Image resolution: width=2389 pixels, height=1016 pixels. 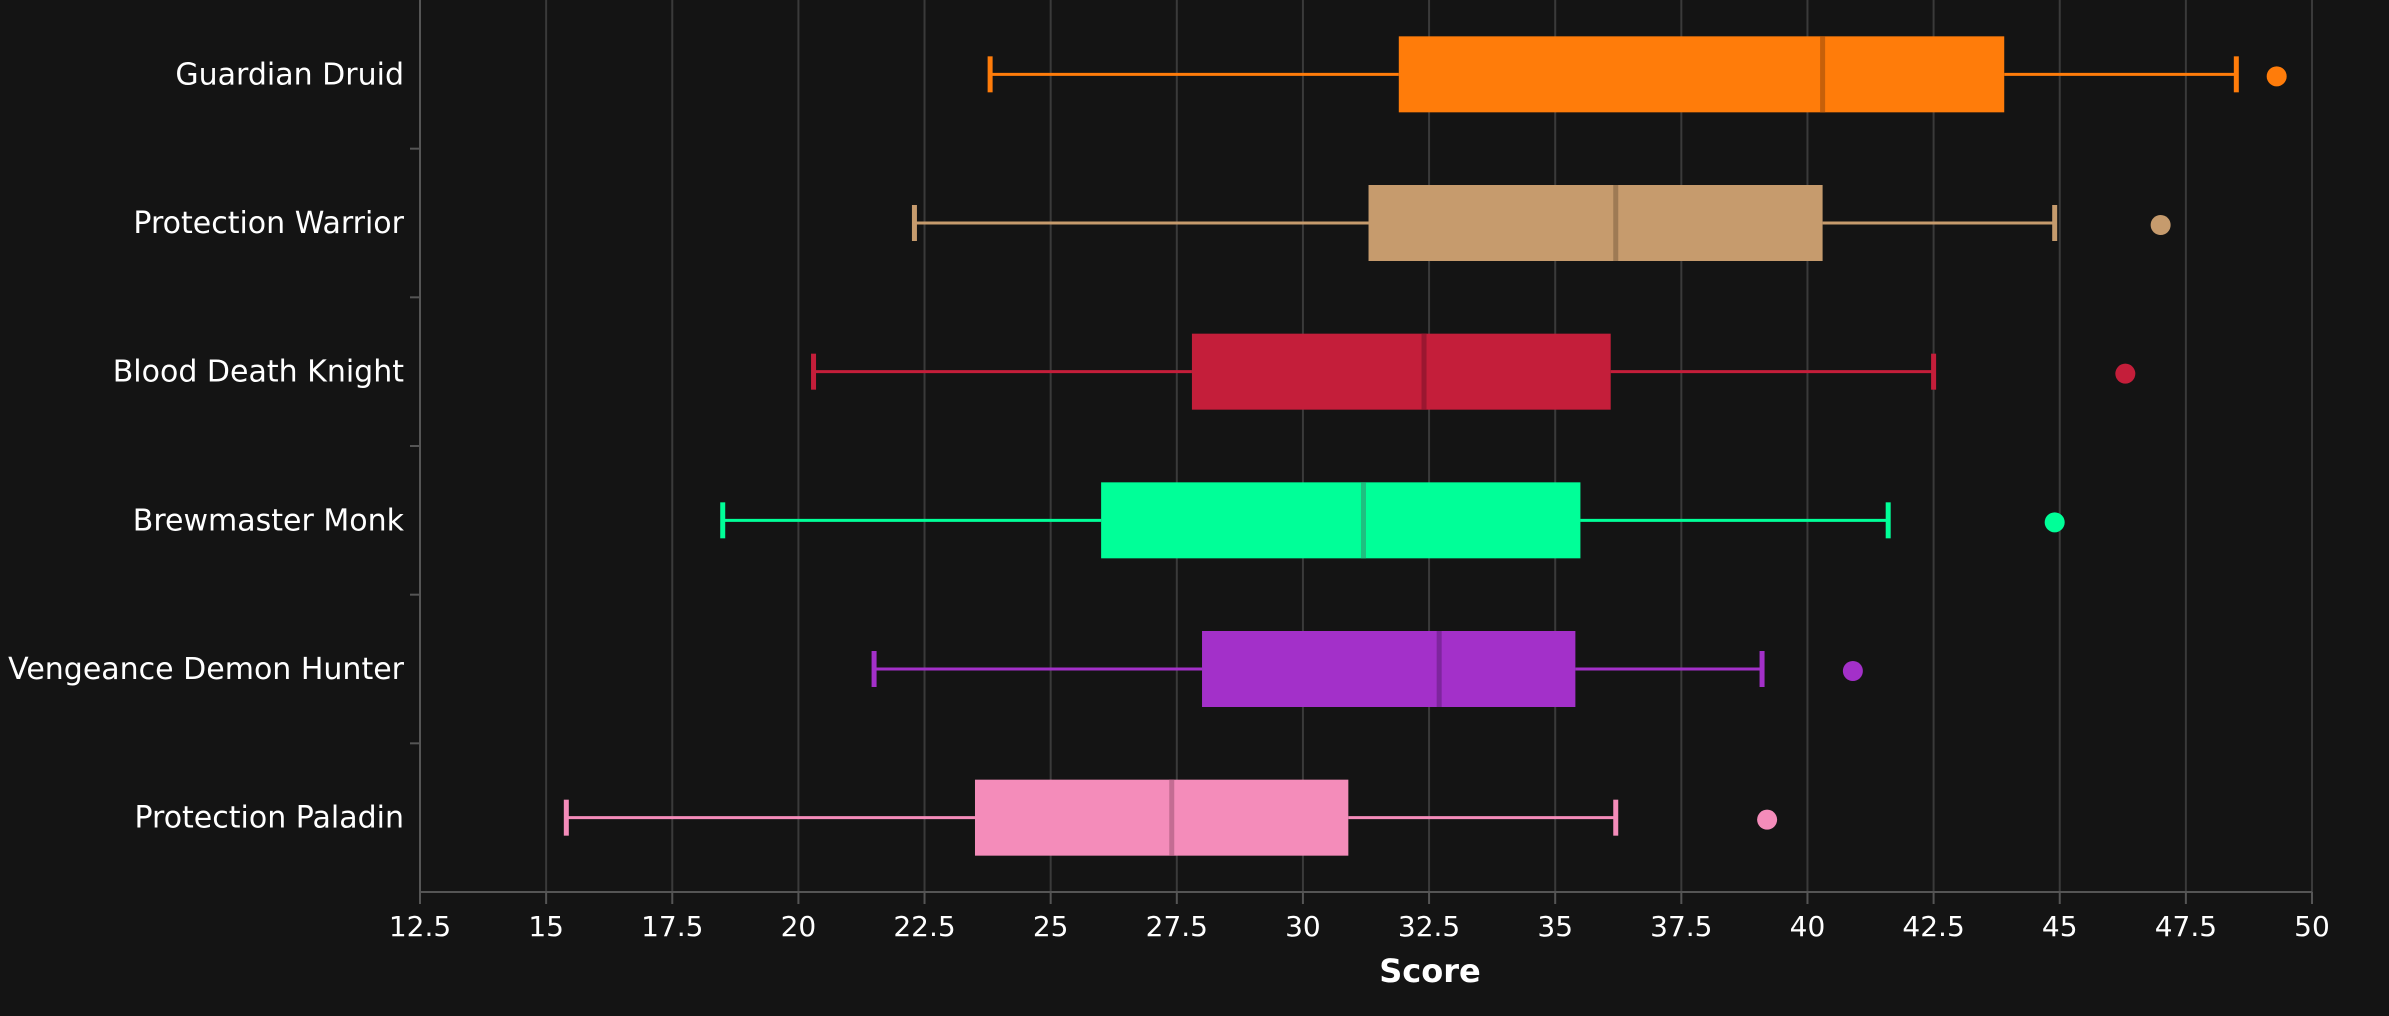 I want to click on category-label: Guardian Druid, so click(x=289, y=74).